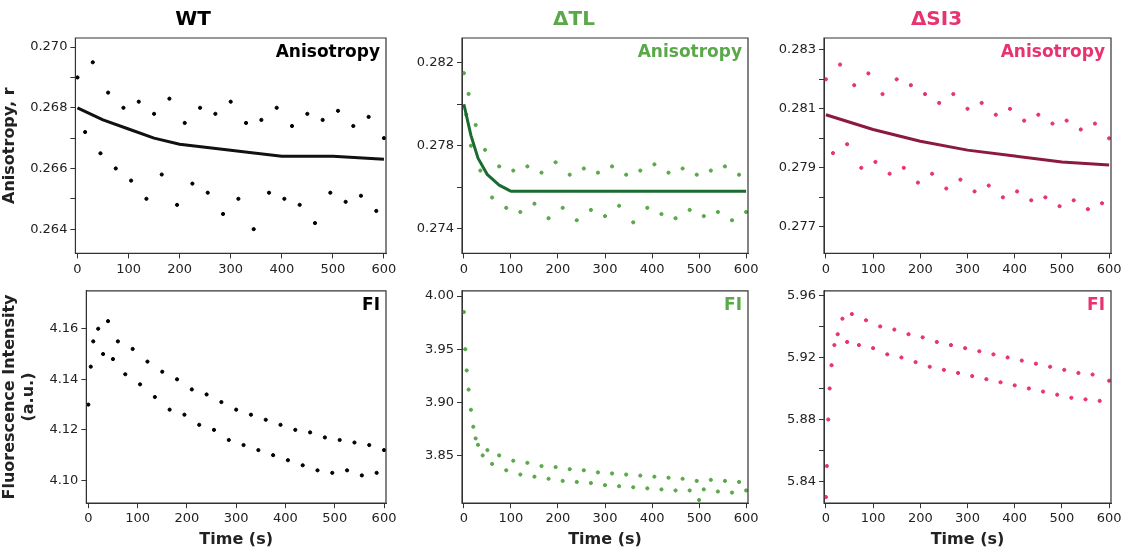 The width and height of the screenshot is (1125, 549). Describe the element at coordinates (439, 454) in the screenshot. I see `y-tick-label: 3.85` at that location.